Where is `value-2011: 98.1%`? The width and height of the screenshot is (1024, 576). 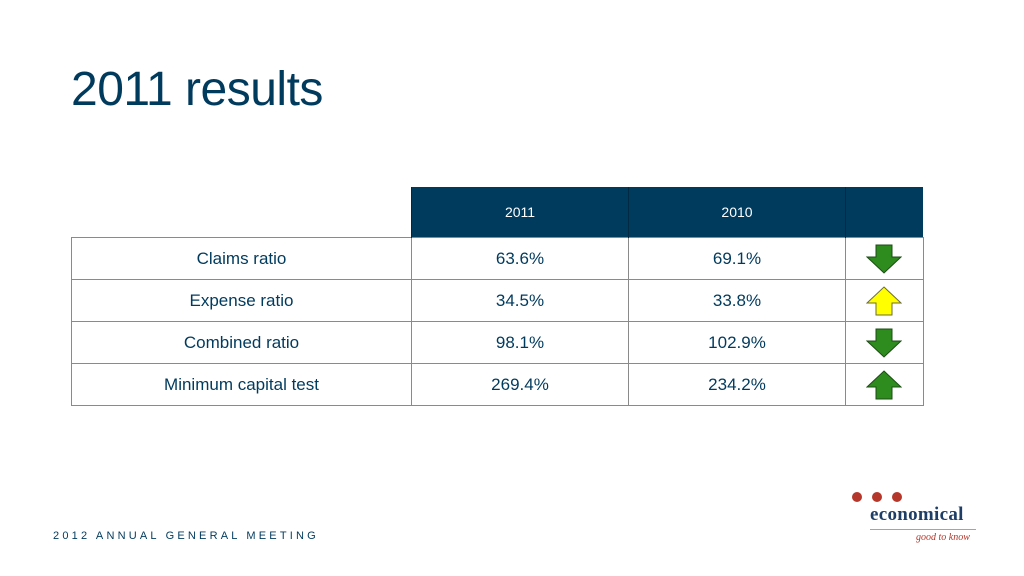 value-2011: 98.1% is located at coordinates (520, 342).